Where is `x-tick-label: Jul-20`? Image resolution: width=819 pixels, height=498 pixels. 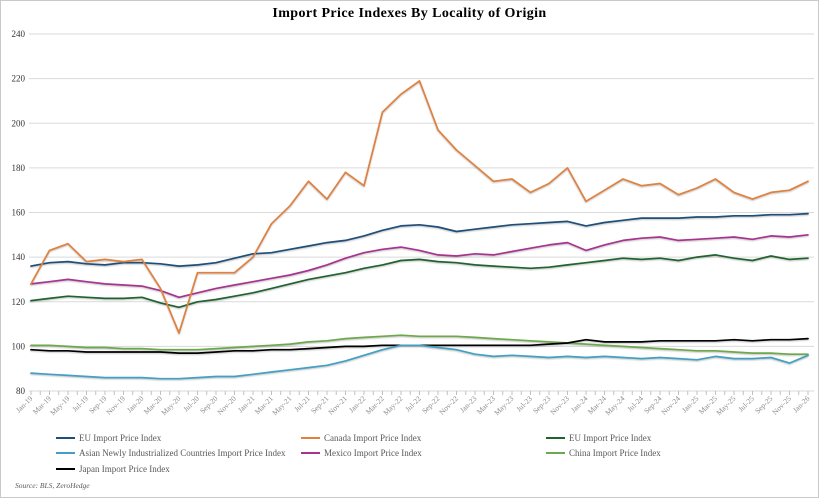
x-tick-label: Jul-20 is located at coordinates (191, 404).